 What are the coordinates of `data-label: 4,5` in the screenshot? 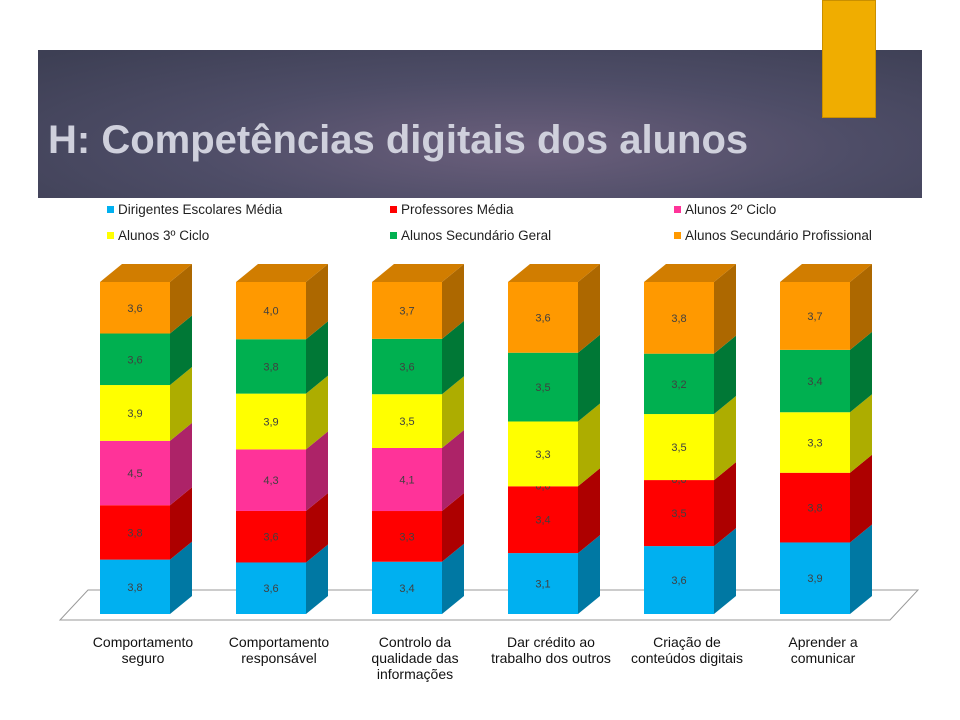 It's located at (134, 474).